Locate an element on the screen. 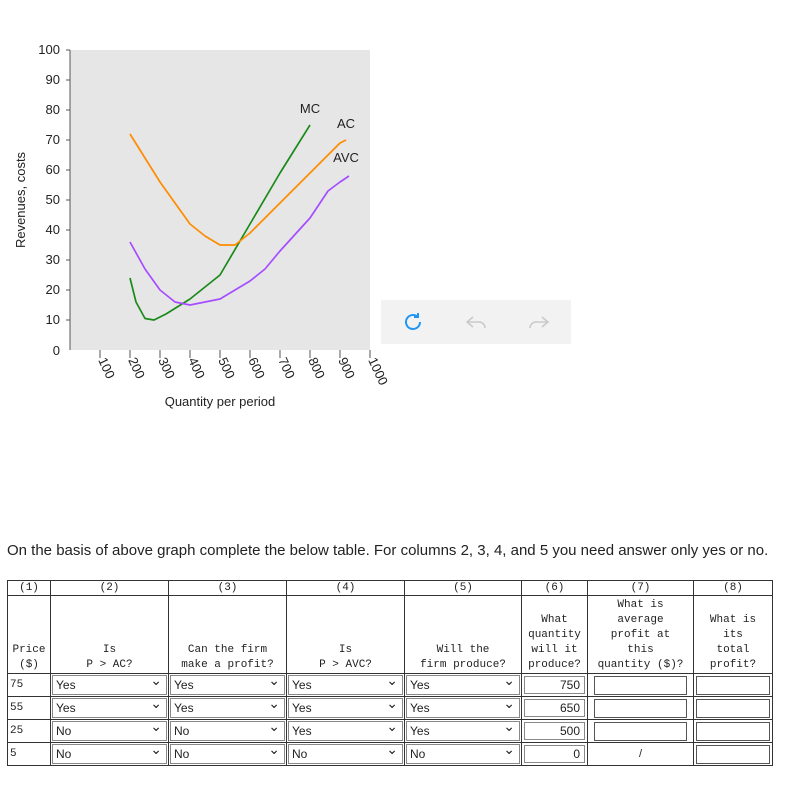 The image size is (806, 802). p-avc-cell: Yes ⌄ is located at coordinates (345, 730).